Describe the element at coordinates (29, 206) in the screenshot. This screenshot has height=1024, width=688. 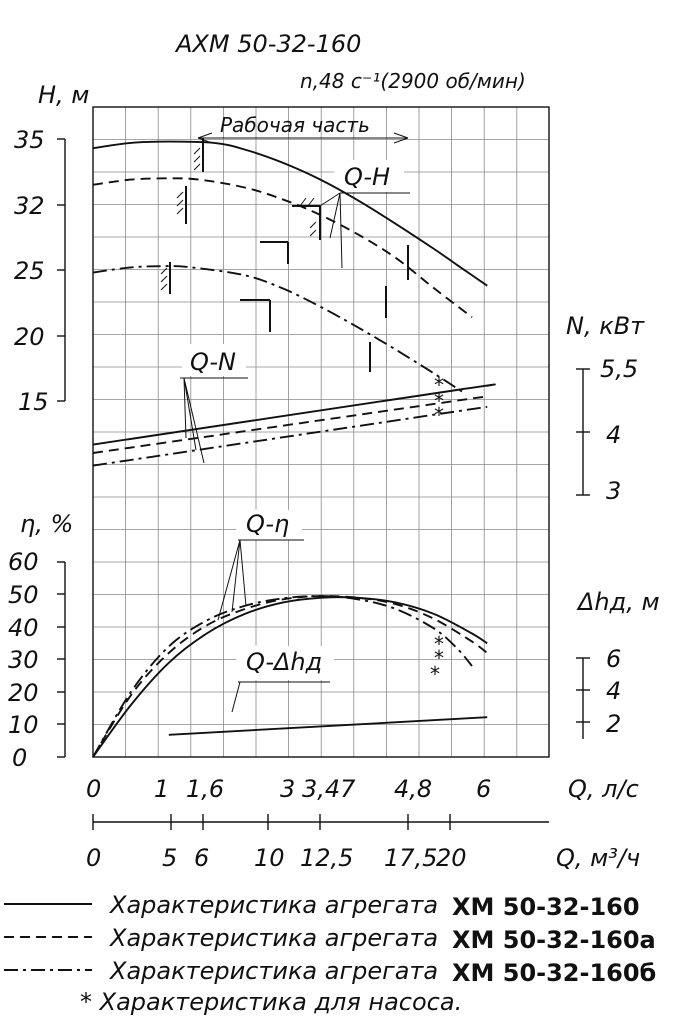
I see `head-tick-label: 32` at that location.